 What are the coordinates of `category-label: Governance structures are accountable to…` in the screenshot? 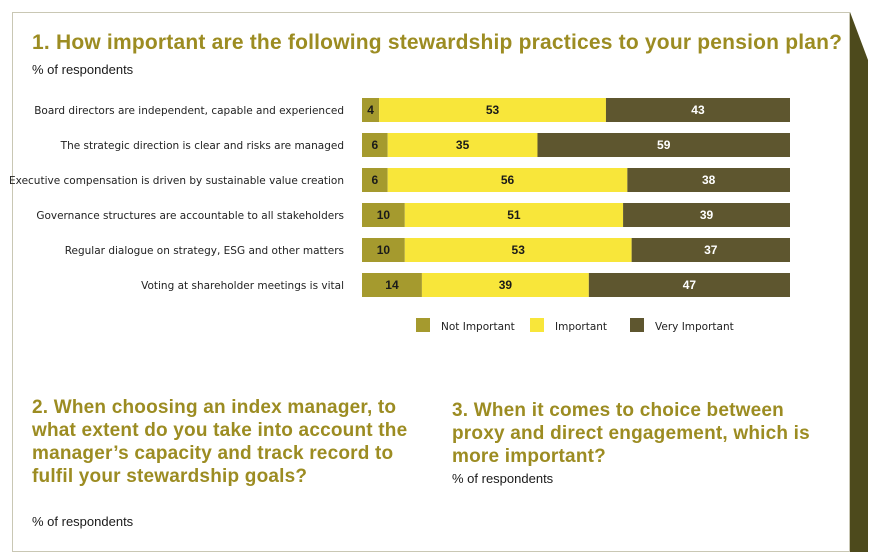 It's located at (190, 216).